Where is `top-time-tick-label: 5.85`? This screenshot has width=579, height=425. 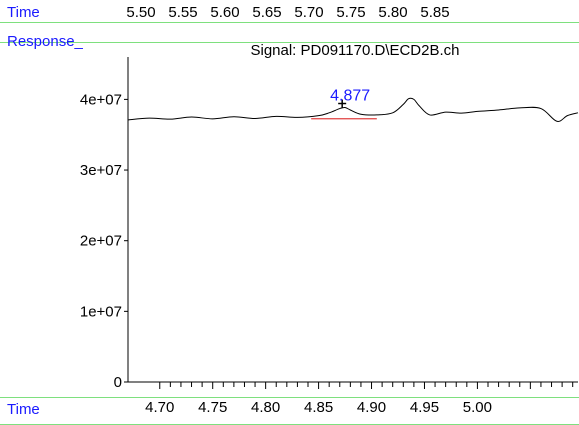 top-time-tick-label: 5.85 is located at coordinates (435, 12).